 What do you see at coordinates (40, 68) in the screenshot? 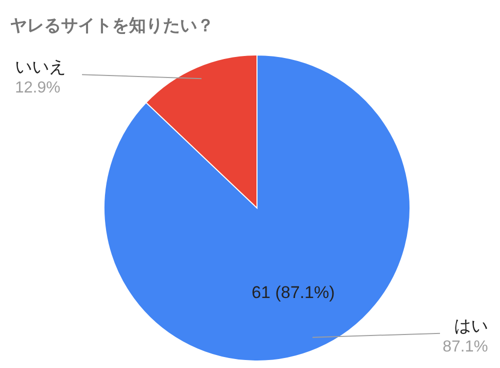
I see `slice-label: いいえ` at bounding box center [40, 68].